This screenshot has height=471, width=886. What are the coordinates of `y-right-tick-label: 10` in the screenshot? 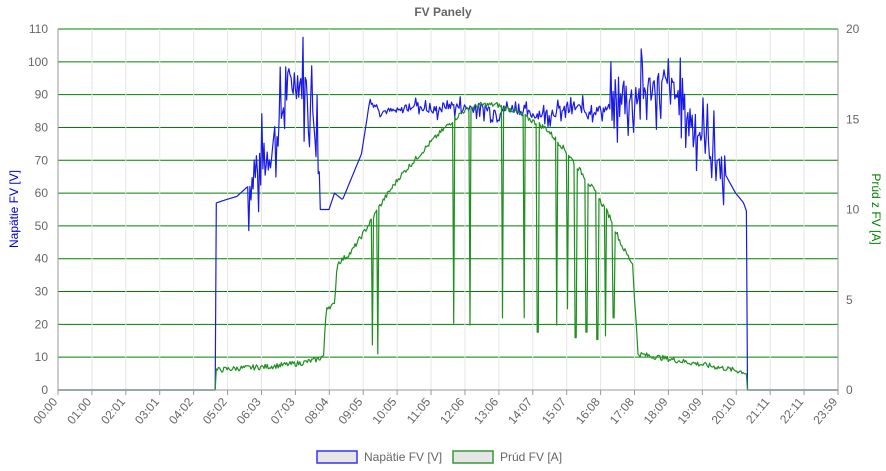 It's located at (853, 210).